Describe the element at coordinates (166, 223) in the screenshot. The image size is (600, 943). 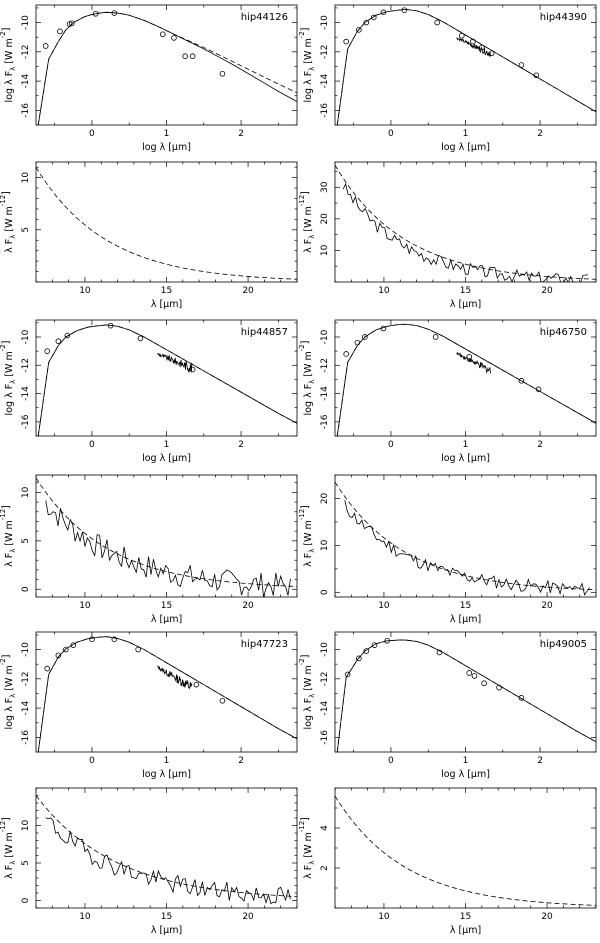
I see `panel-3-plot-area` at that location.